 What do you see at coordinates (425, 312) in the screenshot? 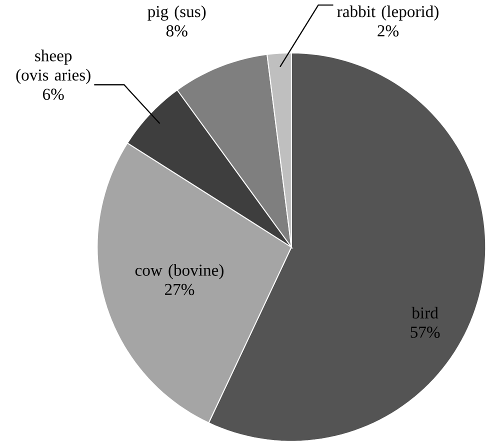
I see `slice-label: bird` at bounding box center [425, 312].